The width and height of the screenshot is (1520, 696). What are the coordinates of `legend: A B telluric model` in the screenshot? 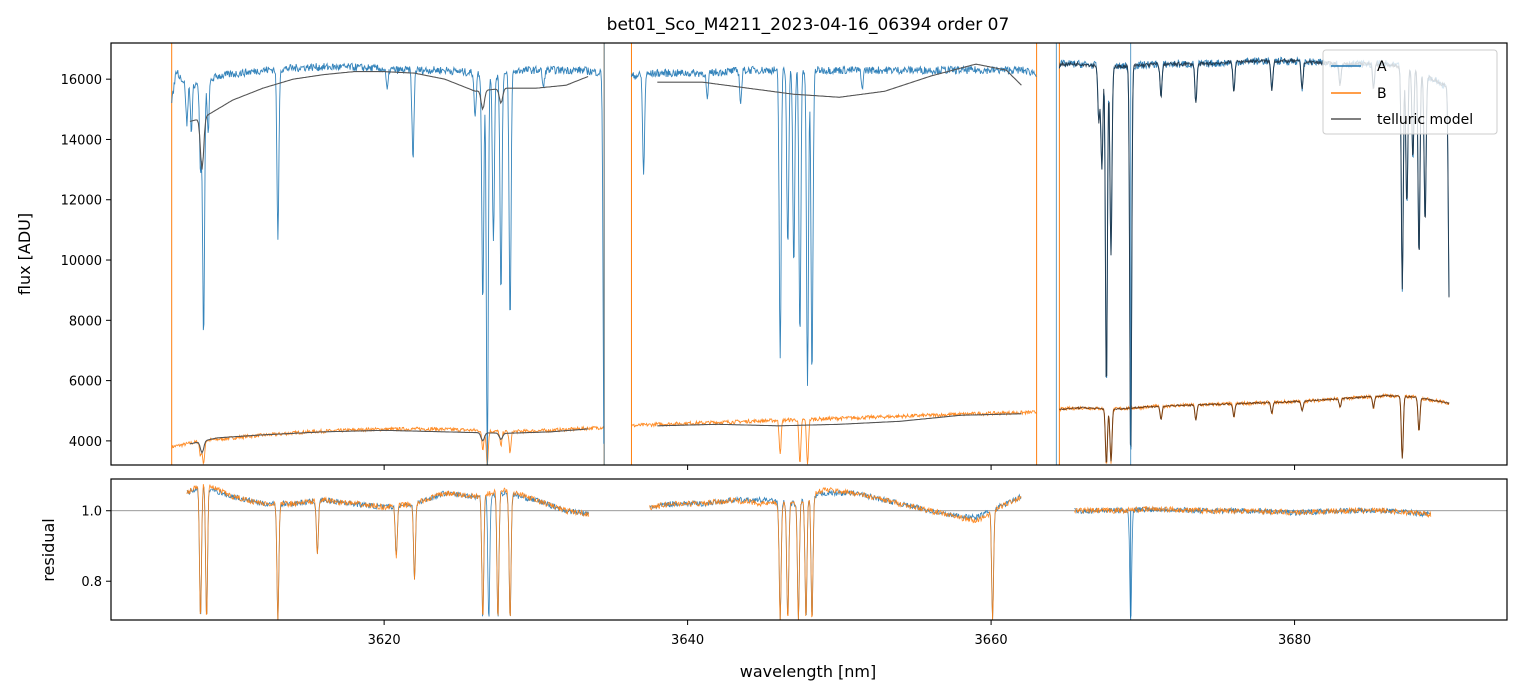 It's located at (1410, 92).